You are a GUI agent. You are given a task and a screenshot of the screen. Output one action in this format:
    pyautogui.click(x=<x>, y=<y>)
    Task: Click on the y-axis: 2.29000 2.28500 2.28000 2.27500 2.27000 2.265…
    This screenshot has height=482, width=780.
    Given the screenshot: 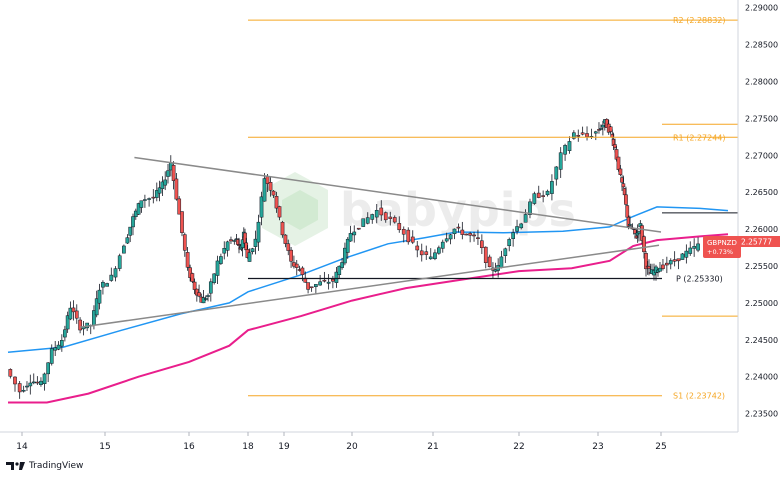 What is the action you would take?
    pyautogui.click(x=761, y=211)
    